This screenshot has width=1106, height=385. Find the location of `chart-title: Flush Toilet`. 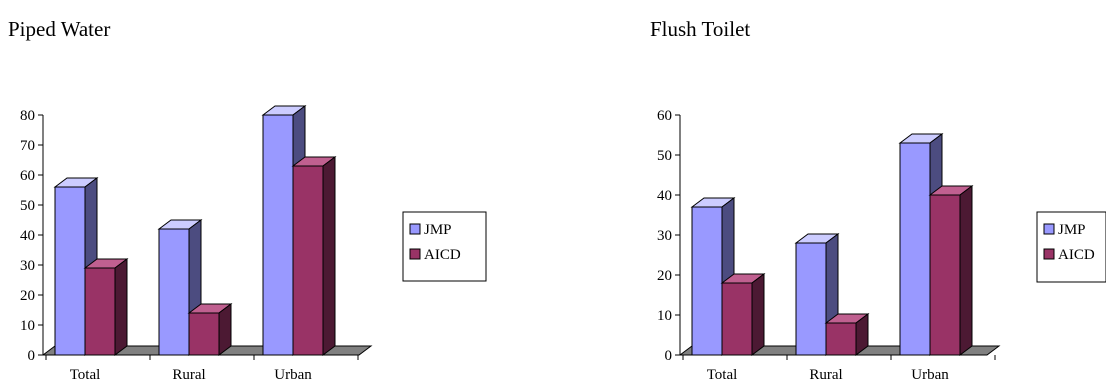

chart-title: Flush Toilet is located at coordinates (700, 29).